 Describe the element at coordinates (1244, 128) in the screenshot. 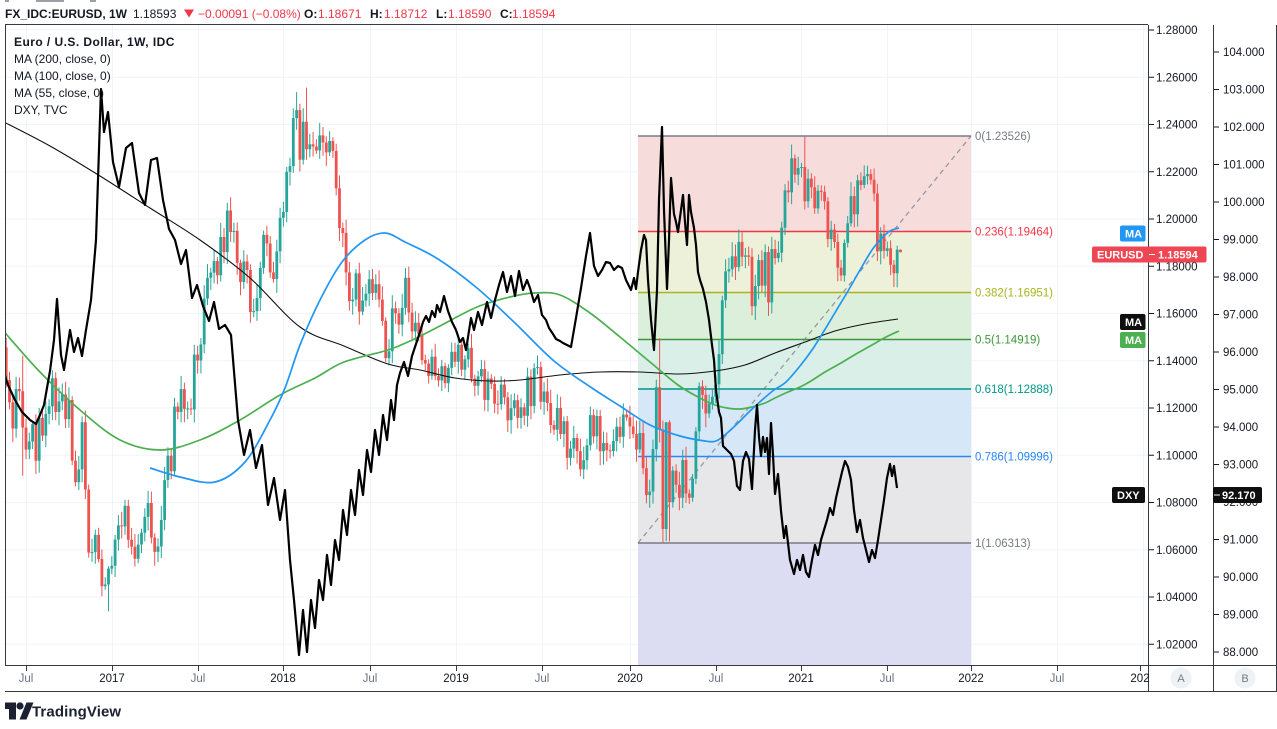

I see `svg-text: 102.000` at that location.